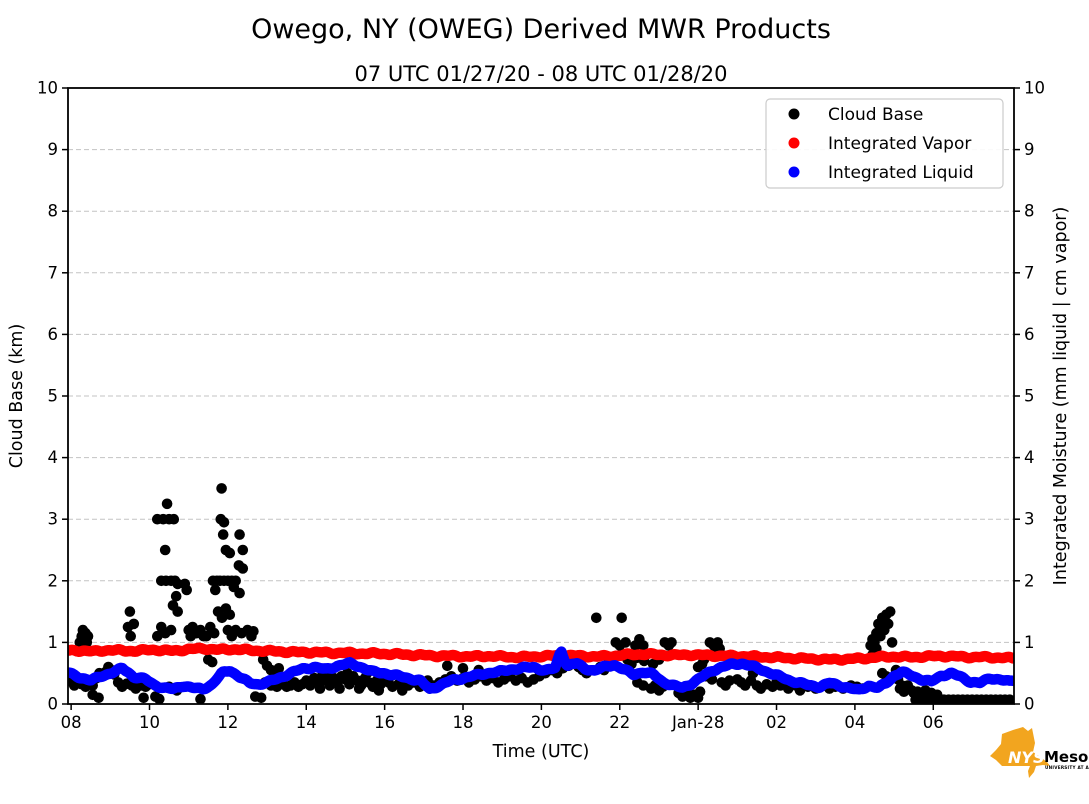 Image resolution: width=1089 pixels, height=804 pixels. What do you see at coordinates (1029, 149) in the screenshot?
I see `y-tick-label-right: 9` at bounding box center [1029, 149].